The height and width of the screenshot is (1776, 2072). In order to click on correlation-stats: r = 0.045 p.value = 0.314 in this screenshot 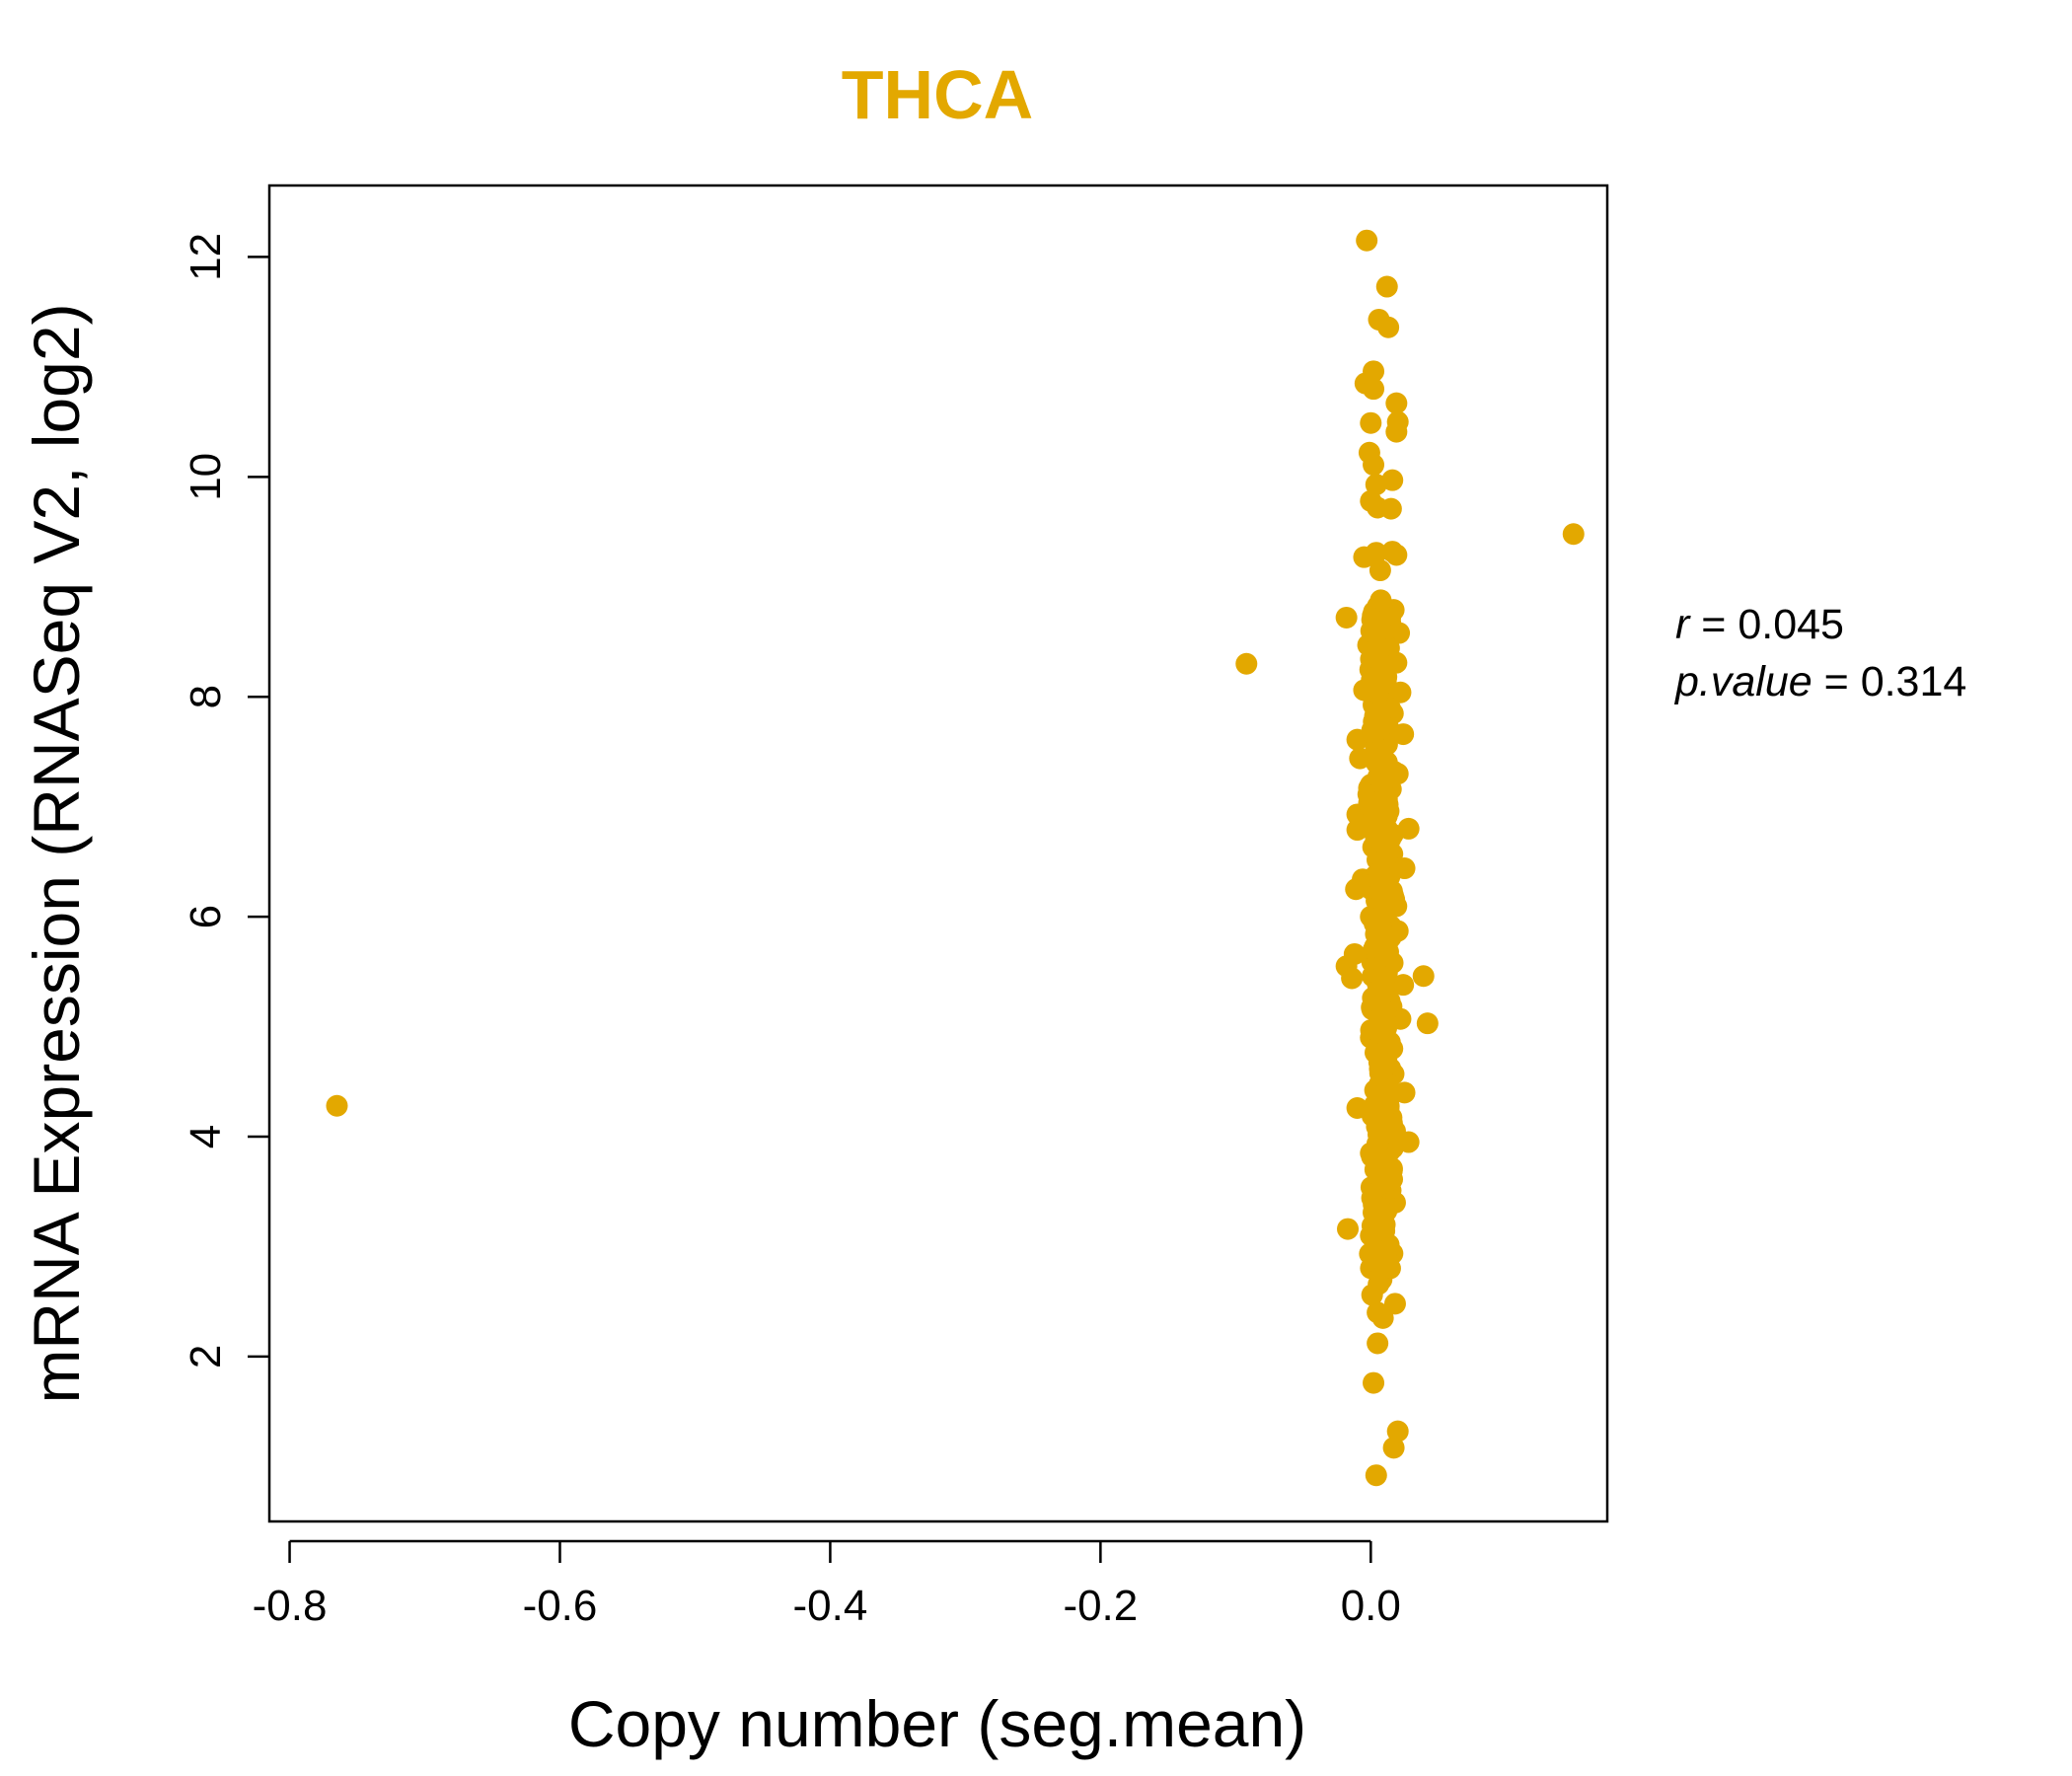, I will do `click(1820, 653)`.